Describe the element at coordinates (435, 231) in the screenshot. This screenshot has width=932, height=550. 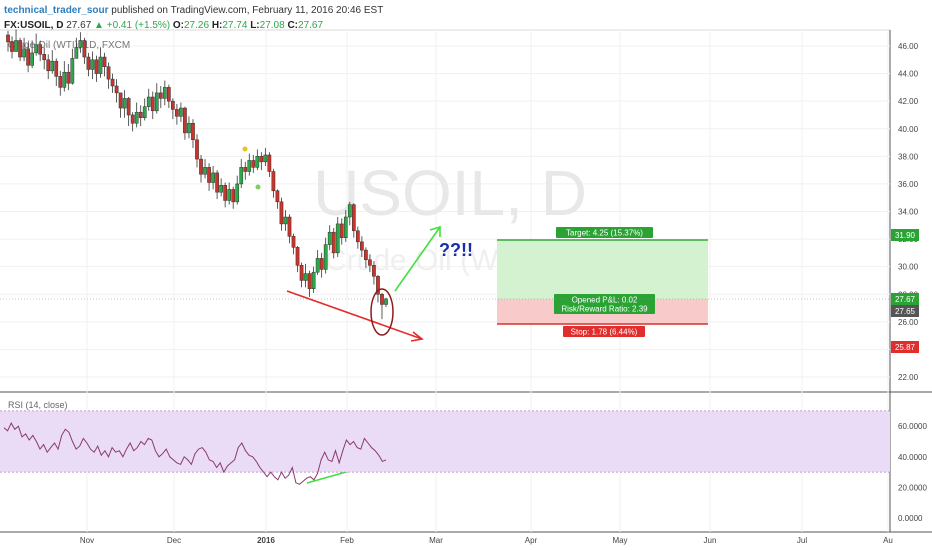
I see `breakout-arrow-head-icon` at that location.